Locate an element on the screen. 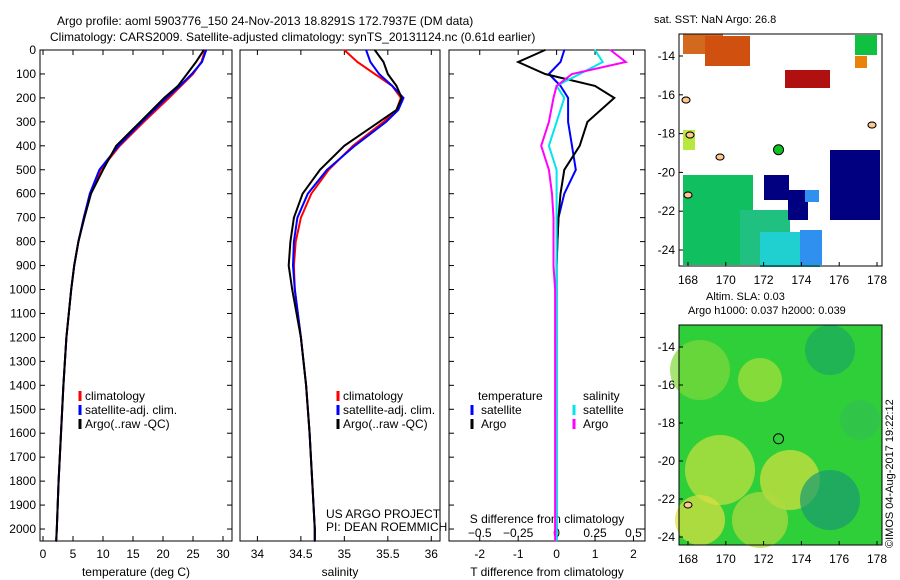 The width and height of the screenshot is (900, 580). legend-title-salinity: salinity is located at coordinates (601, 396).